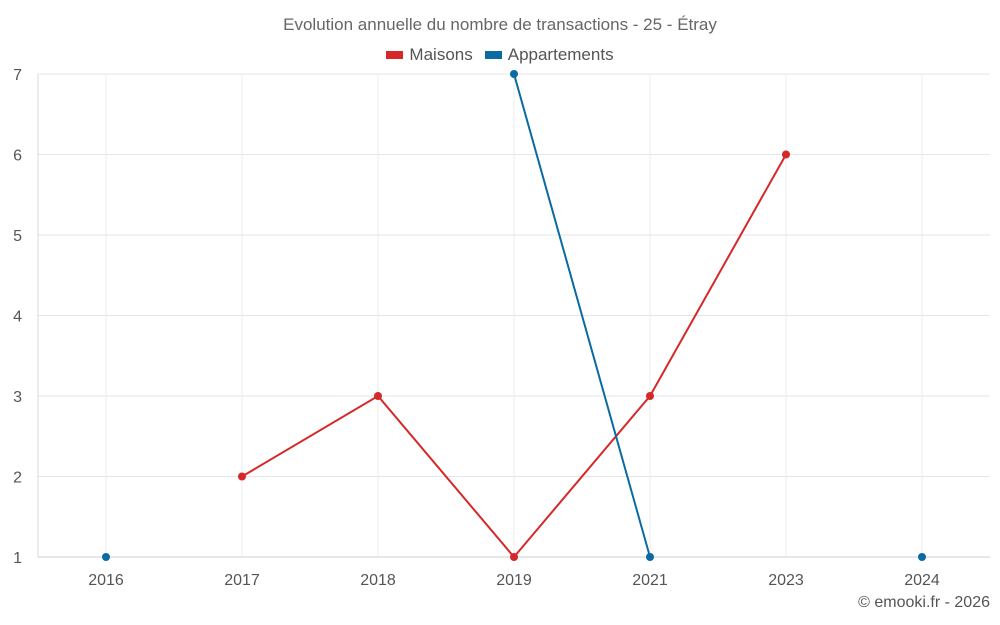 The height and width of the screenshot is (625, 1000). I want to click on legend: Maisons Appartements, so click(500, 55).